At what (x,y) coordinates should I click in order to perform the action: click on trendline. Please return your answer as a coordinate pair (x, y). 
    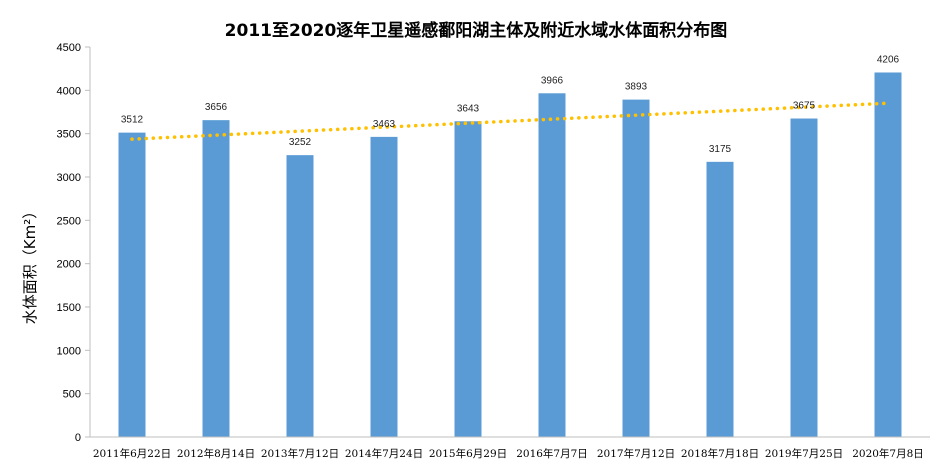
    Looking at the image, I should click on (510, 121).